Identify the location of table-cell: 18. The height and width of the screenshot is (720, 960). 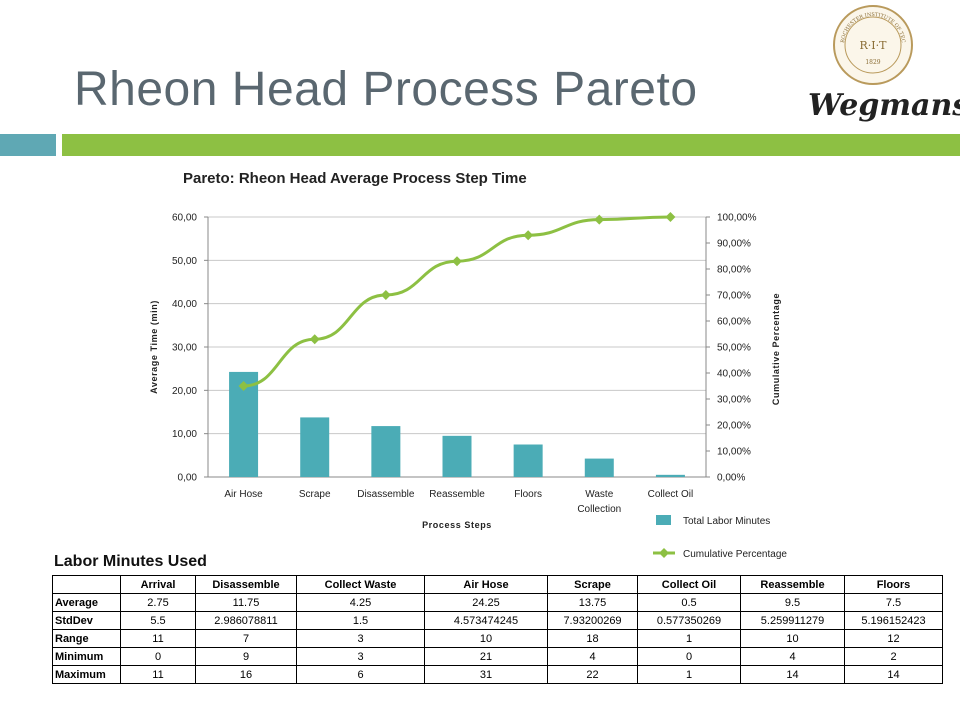
(592, 638).